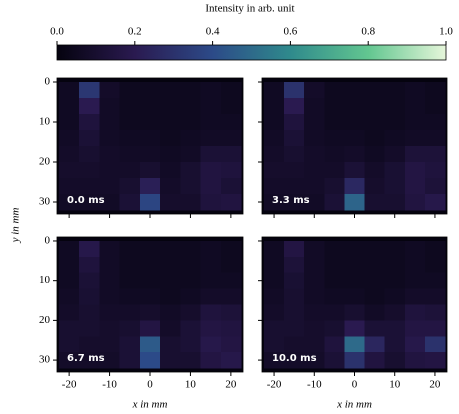 The width and height of the screenshot is (459, 414). What do you see at coordinates (48, 82) in the screenshot?
I see `y-tick-label: 0` at bounding box center [48, 82].